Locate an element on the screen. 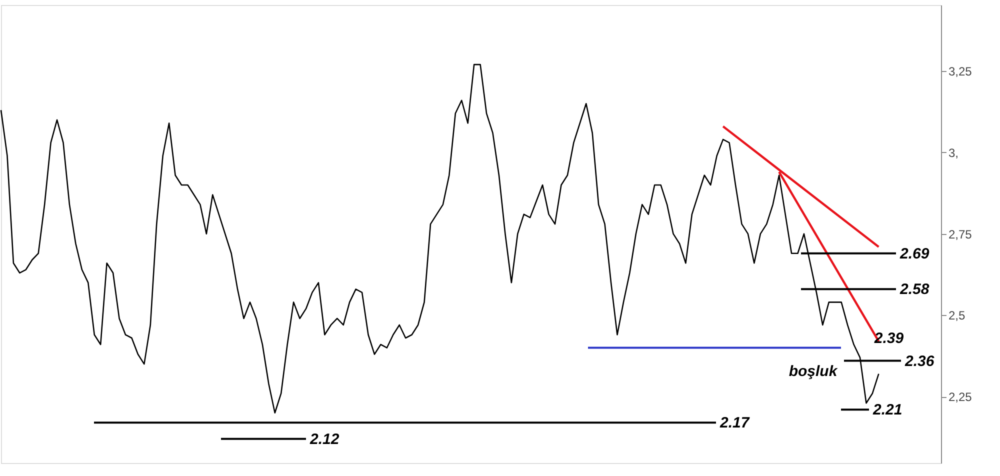 The width and height of the screenshot is (1000, 476). y-tick-label: 2,25 is located at coordinates (960, 397).